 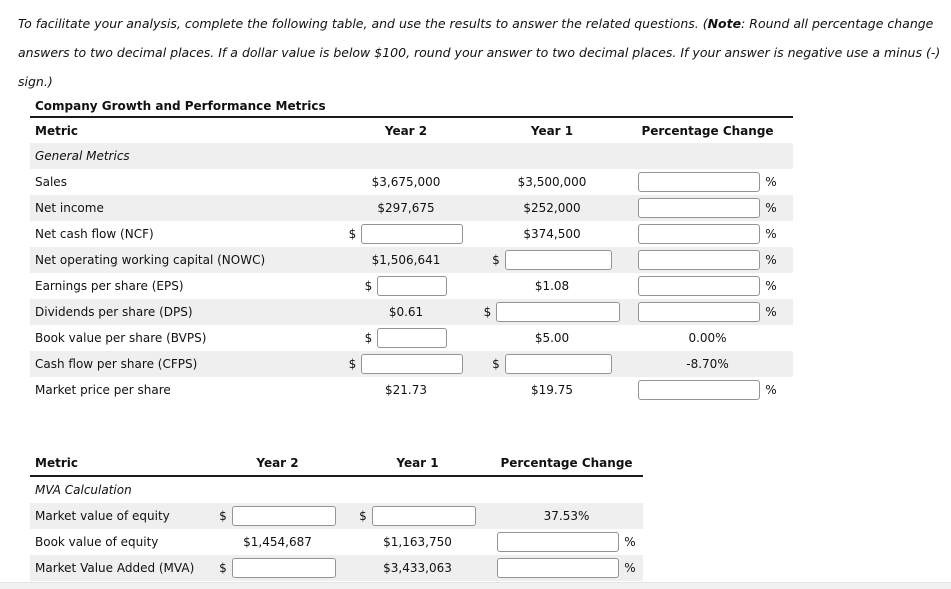 I want to click on year2-value: $0.61, so click(x=406, y=312).